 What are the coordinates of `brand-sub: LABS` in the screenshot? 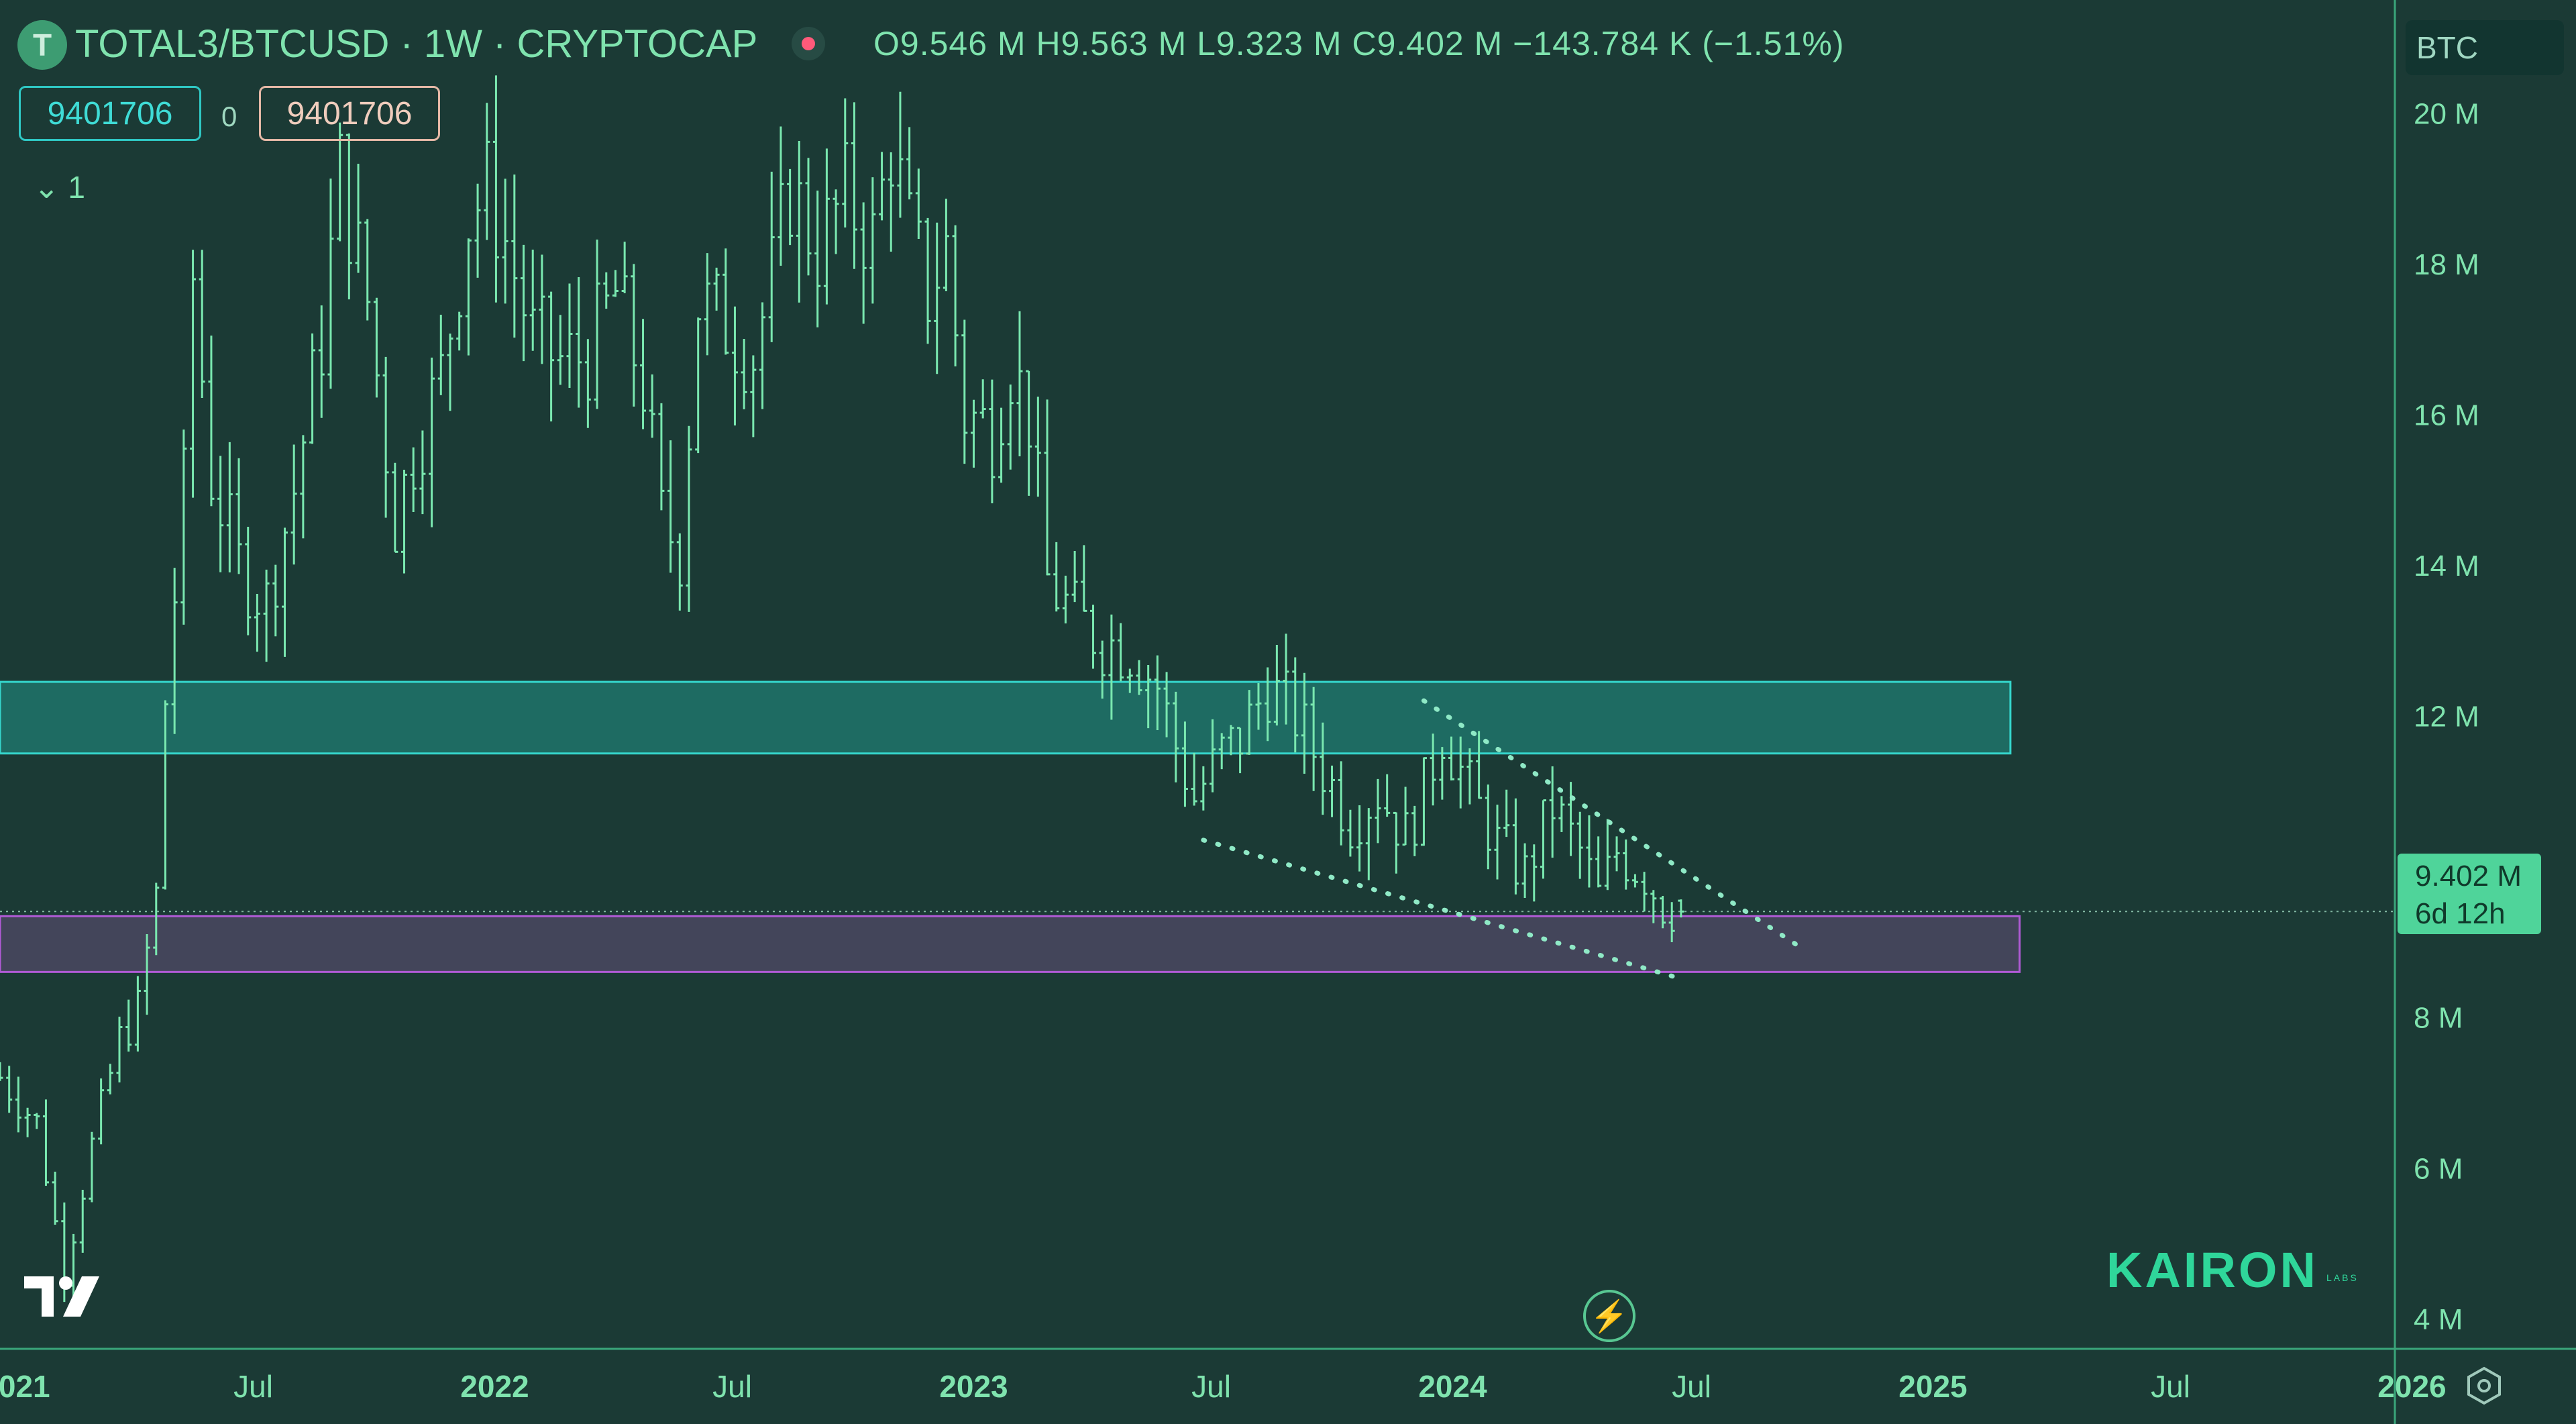 It's located at (2342, 1277).